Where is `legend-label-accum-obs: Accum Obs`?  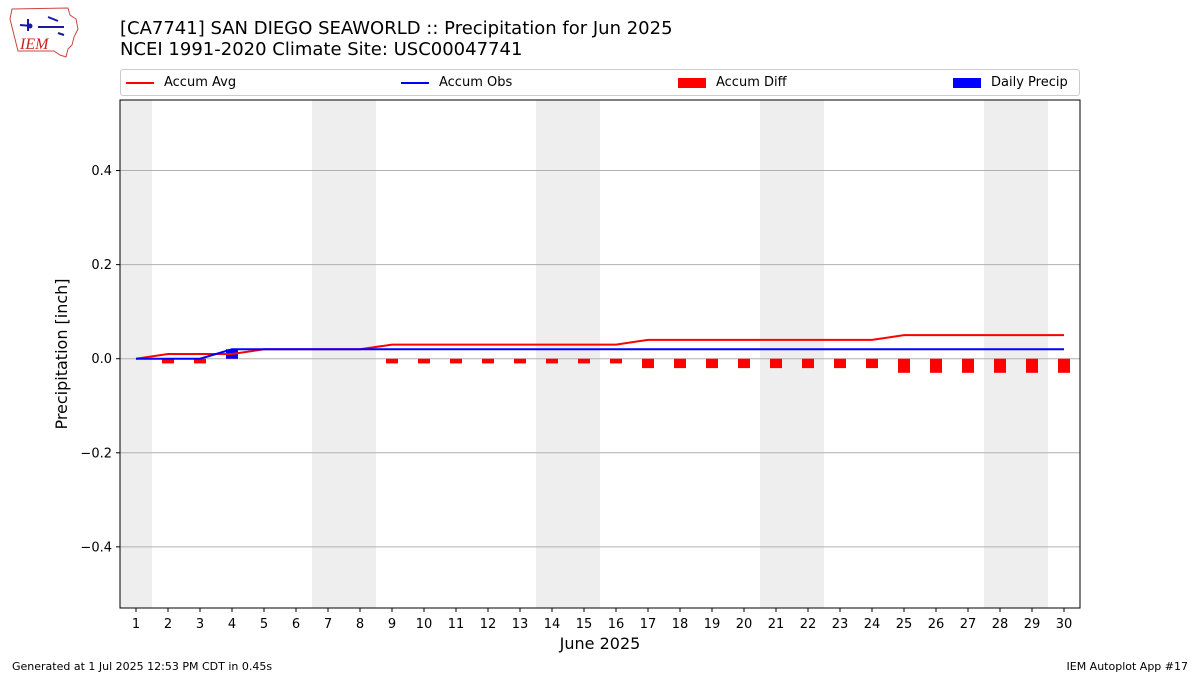
legend-label-accum-obs: Accum Obs is located at coordinates (476, 82).